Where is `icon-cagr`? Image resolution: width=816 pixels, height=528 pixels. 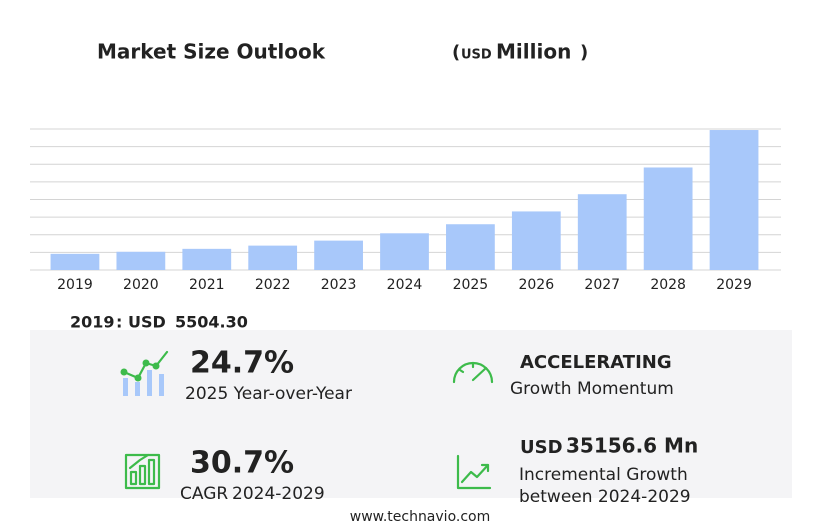 icon-cagr is located at coordinates (142, 471).